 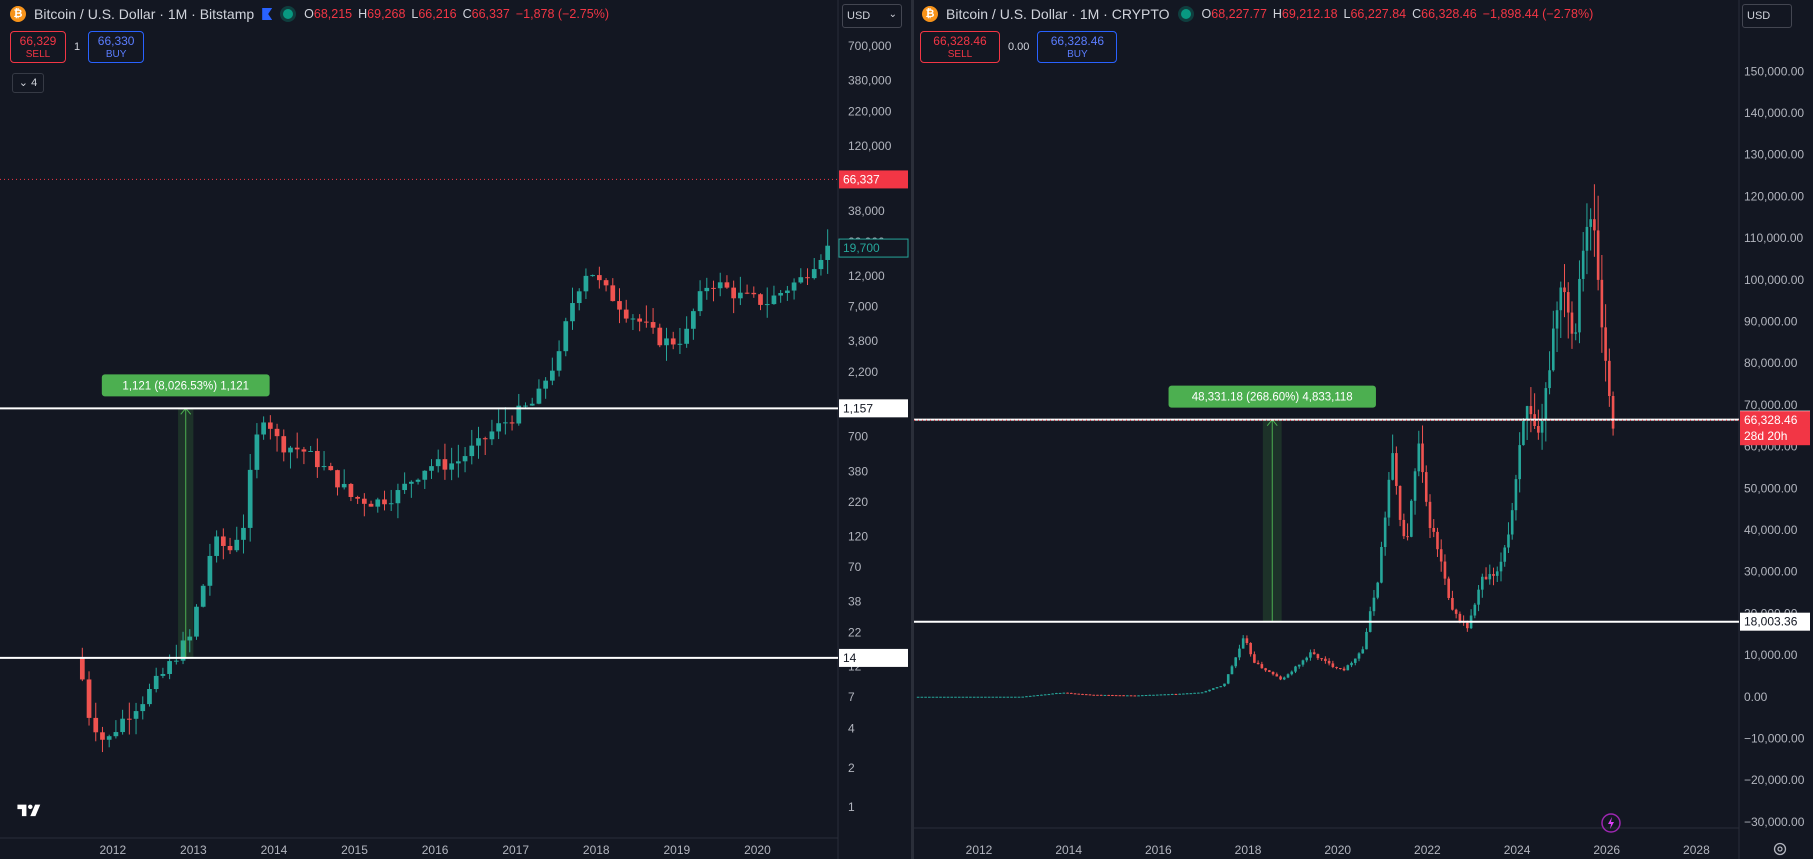 I want to click on left-currency-select: USD ⌄, so click(x=872, y=16).